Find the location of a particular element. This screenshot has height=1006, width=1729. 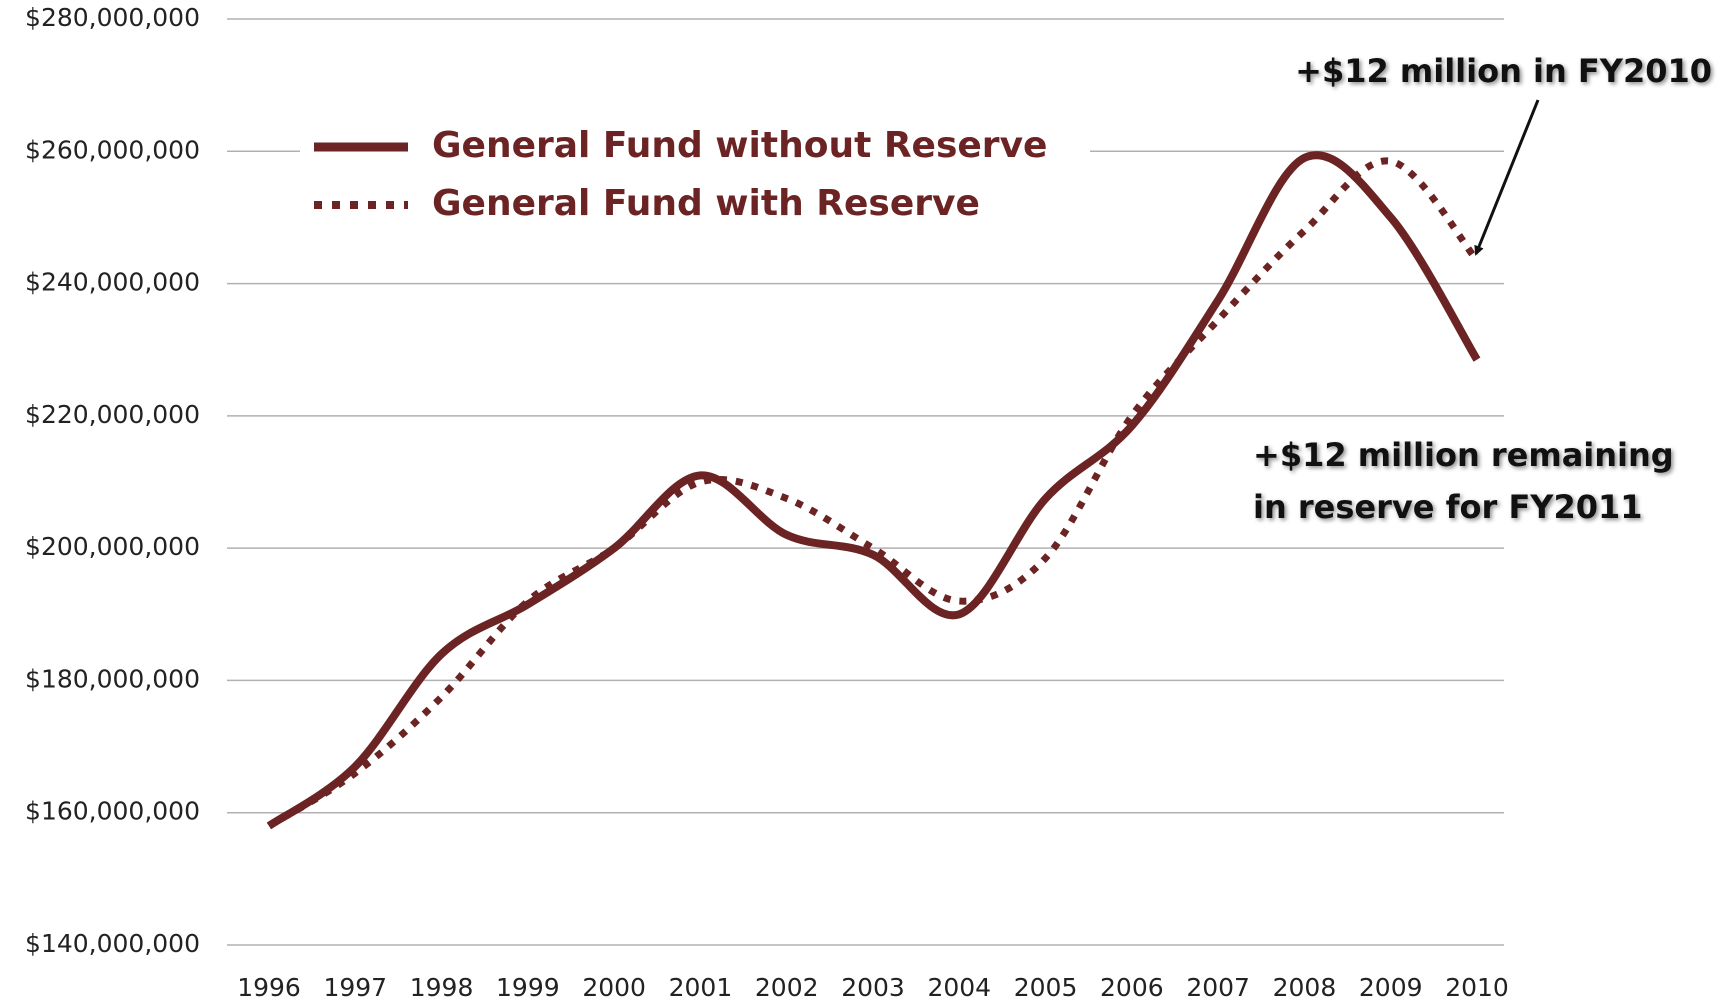

x-tick-label: 2005 is located at coordinates (1046, 987).